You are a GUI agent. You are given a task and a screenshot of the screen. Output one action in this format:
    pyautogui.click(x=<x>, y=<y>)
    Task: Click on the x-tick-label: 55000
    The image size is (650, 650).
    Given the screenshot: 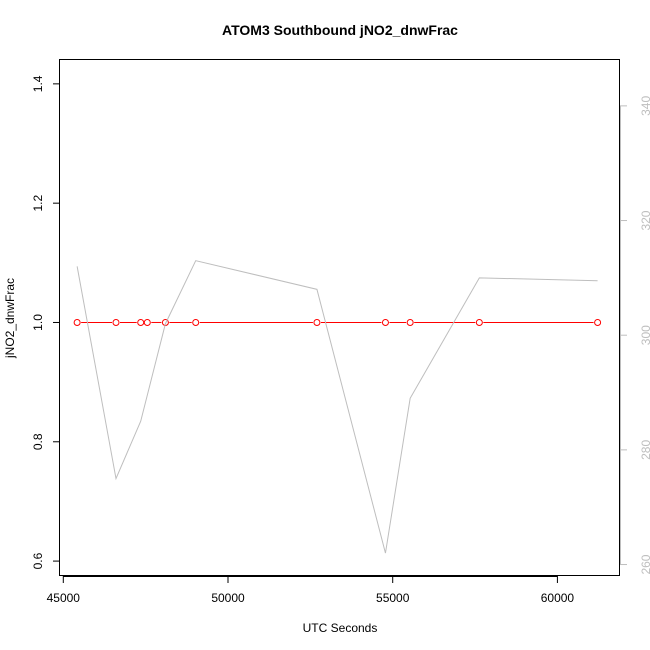 What is the action you would take?
    pyautogui.click(x=393, y=598)
    